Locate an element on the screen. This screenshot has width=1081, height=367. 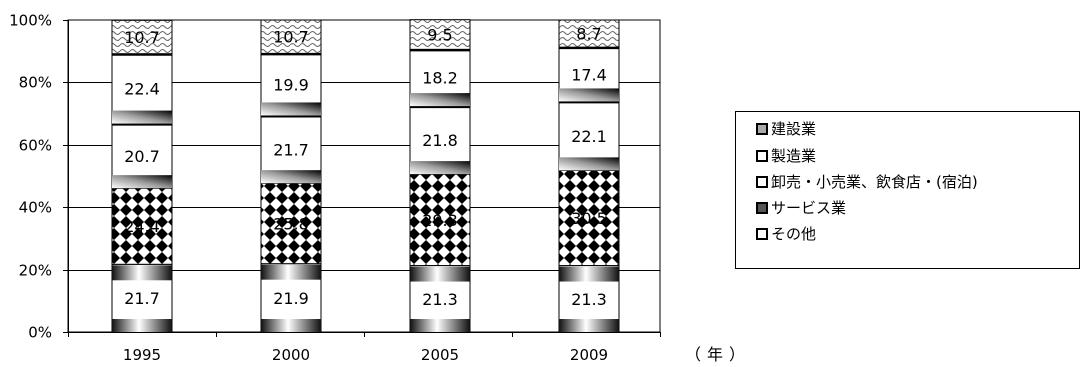
y-tick-label: 40% is located at coordinates (35, 208).